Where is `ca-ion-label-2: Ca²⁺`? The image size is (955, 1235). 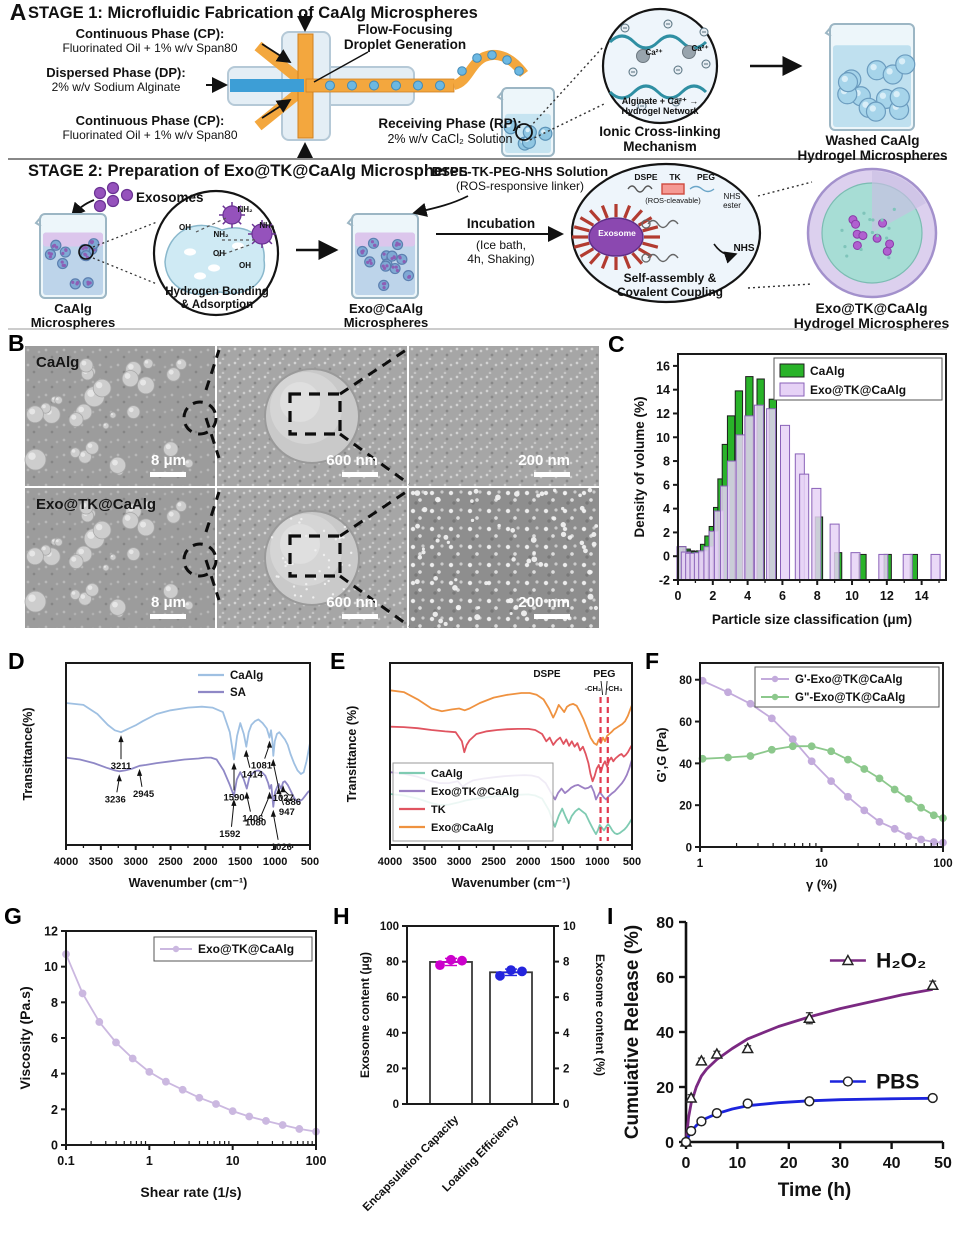 ca-ion-label-2: Ca²⁺ is located at coordinates (700, 48).